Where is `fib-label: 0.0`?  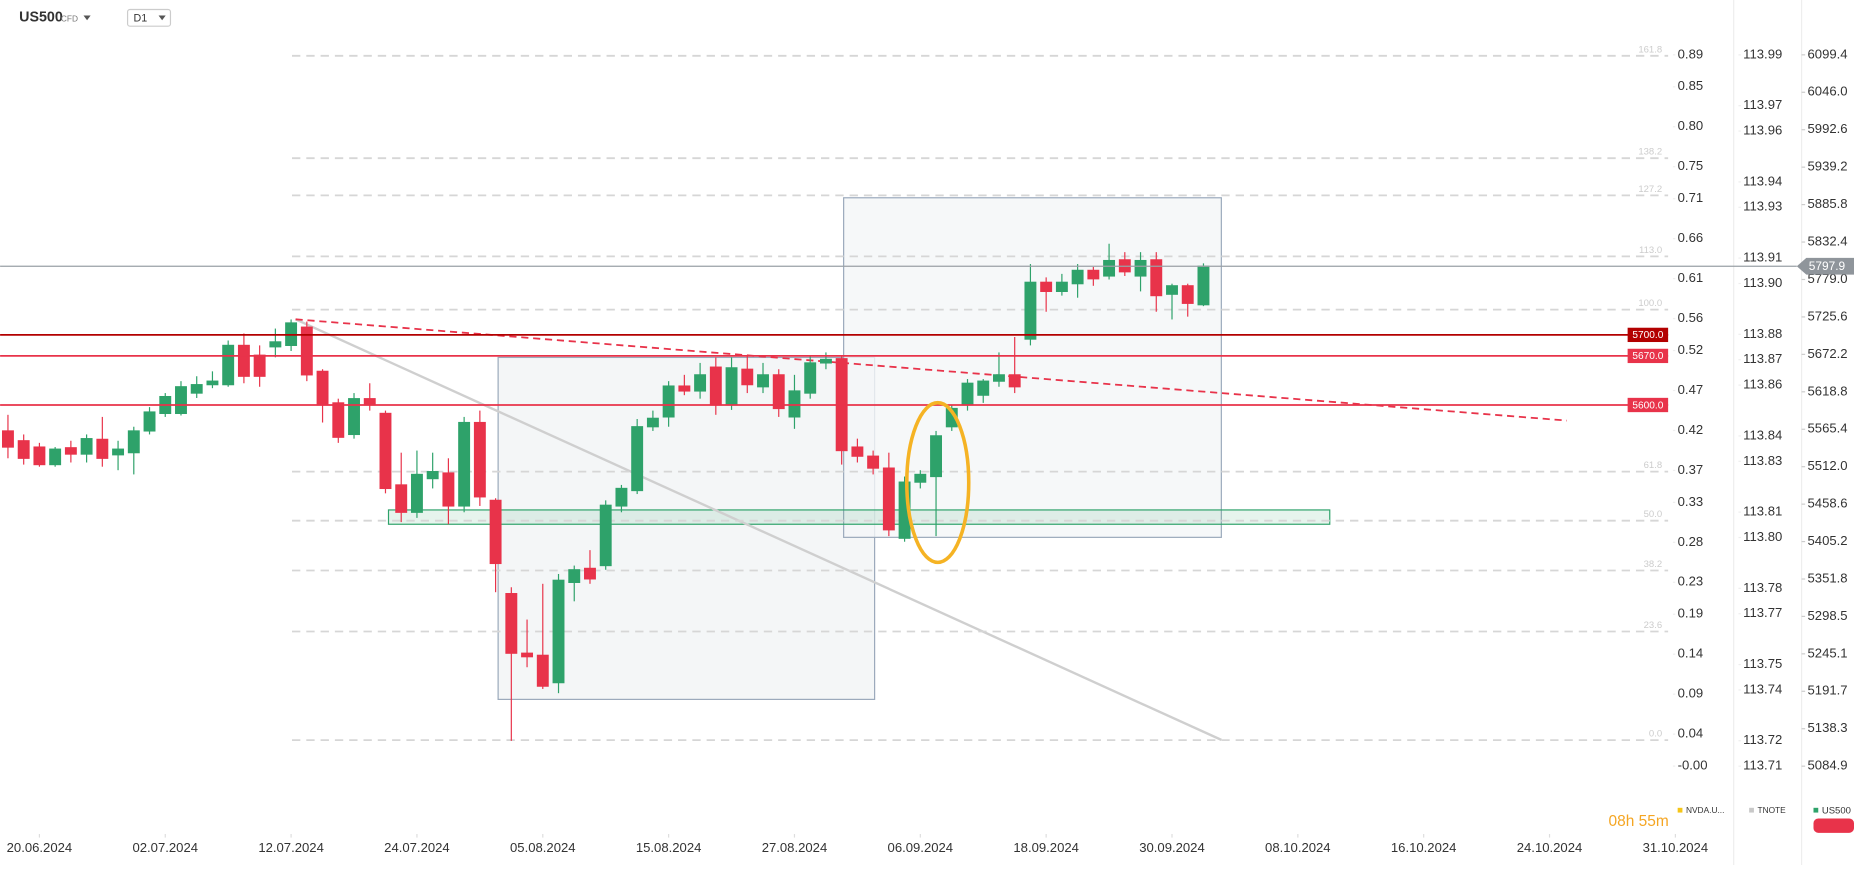 fib-label: 0.0 is located at coordinates (1655, 734).